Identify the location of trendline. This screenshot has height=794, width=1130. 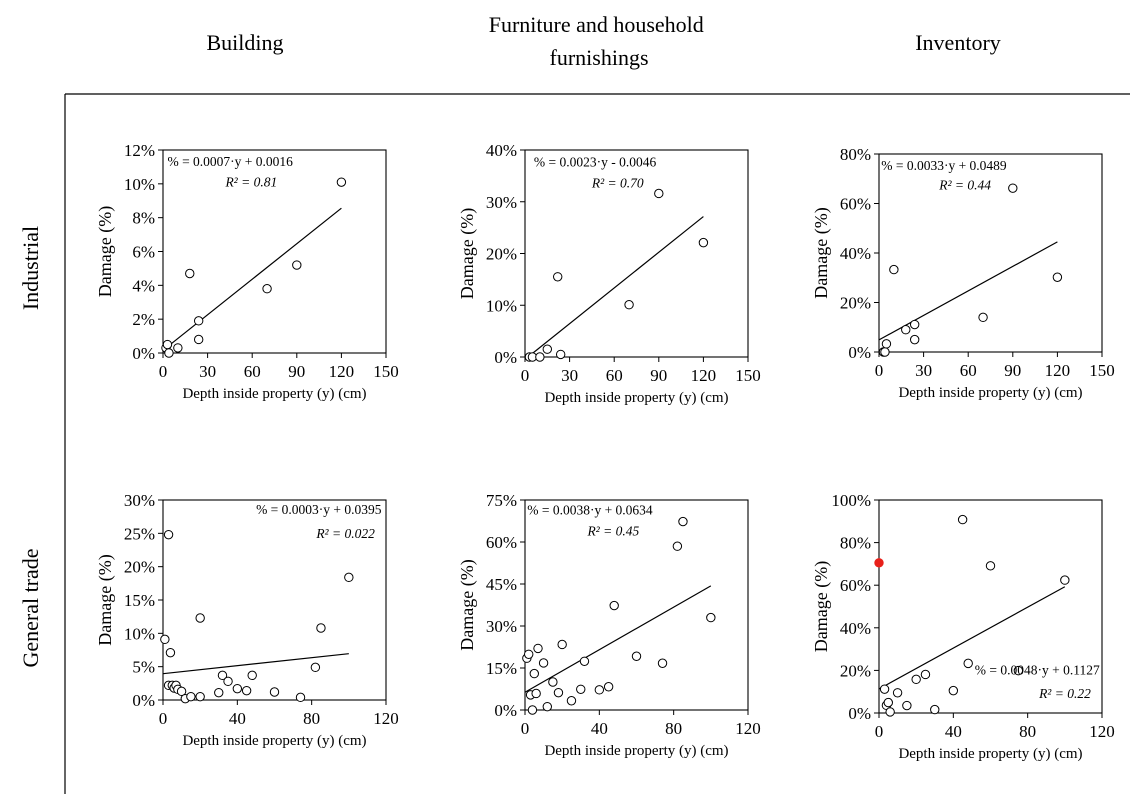
(615, 287).